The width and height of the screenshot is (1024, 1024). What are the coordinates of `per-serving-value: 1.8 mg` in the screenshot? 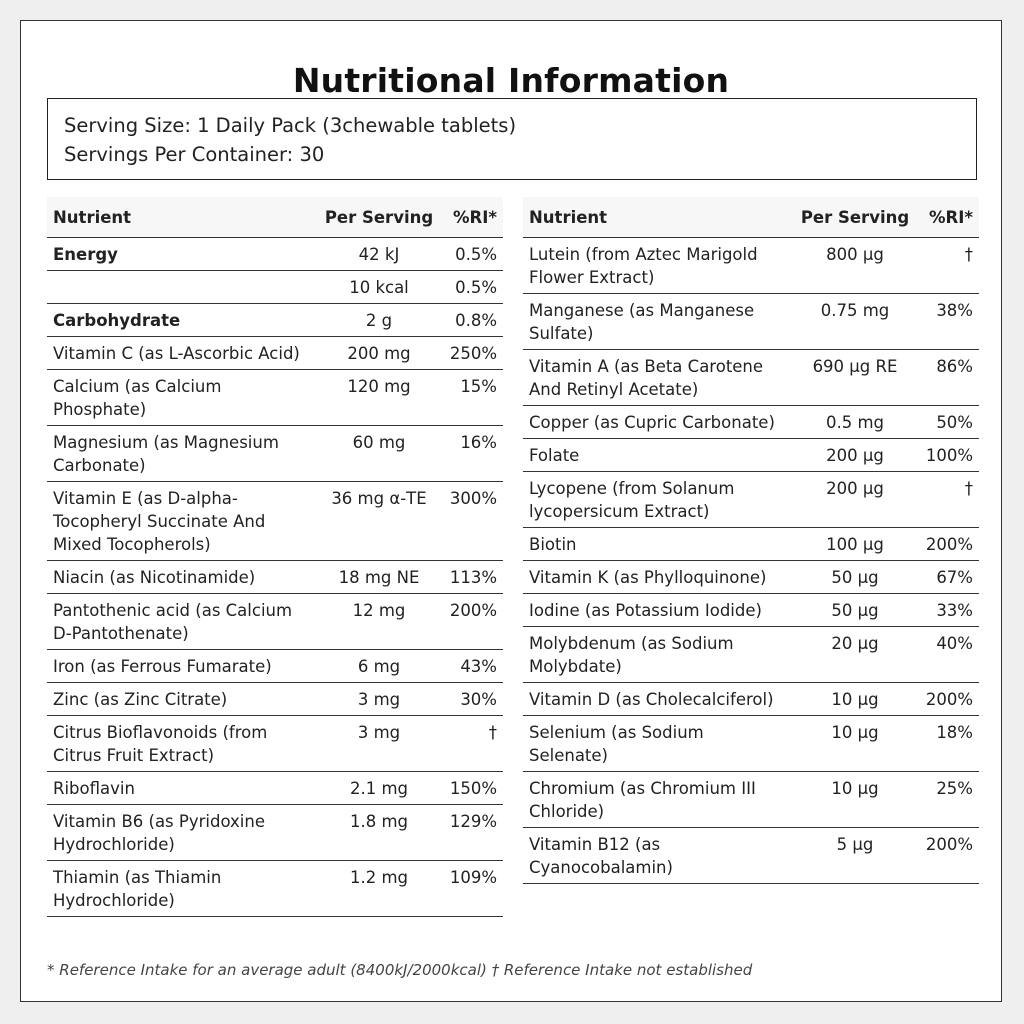 It's located at (379, 832).